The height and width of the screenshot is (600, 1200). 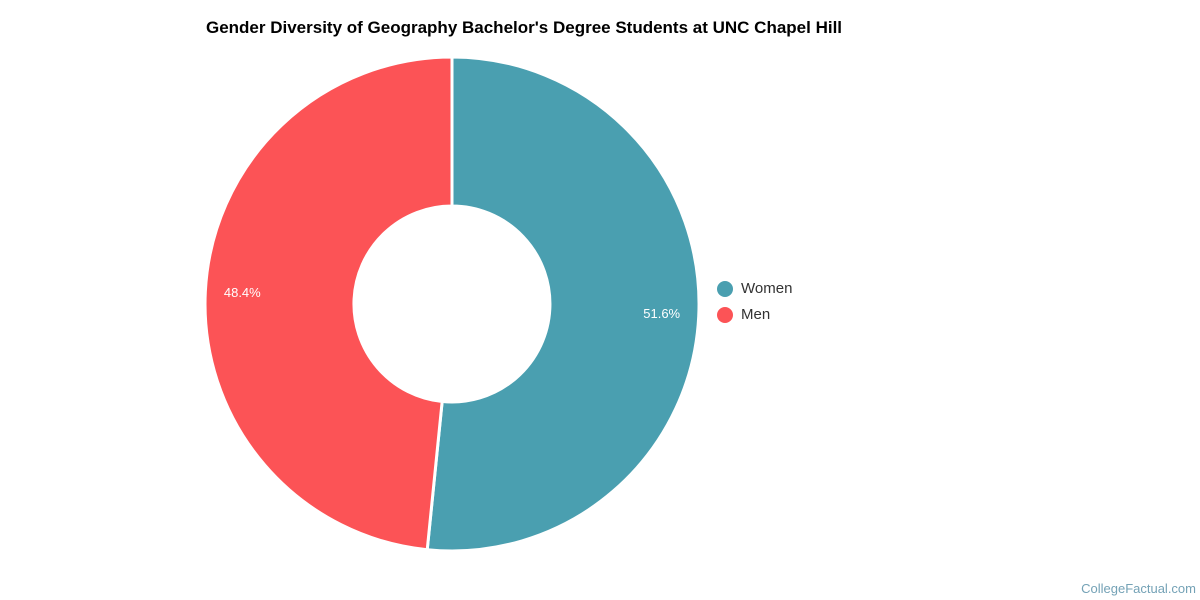 What do you see at coordinates (661, 313) in the screenshot?
I see `slice-label-women: 51.6%` at bounding box center [661, 313].